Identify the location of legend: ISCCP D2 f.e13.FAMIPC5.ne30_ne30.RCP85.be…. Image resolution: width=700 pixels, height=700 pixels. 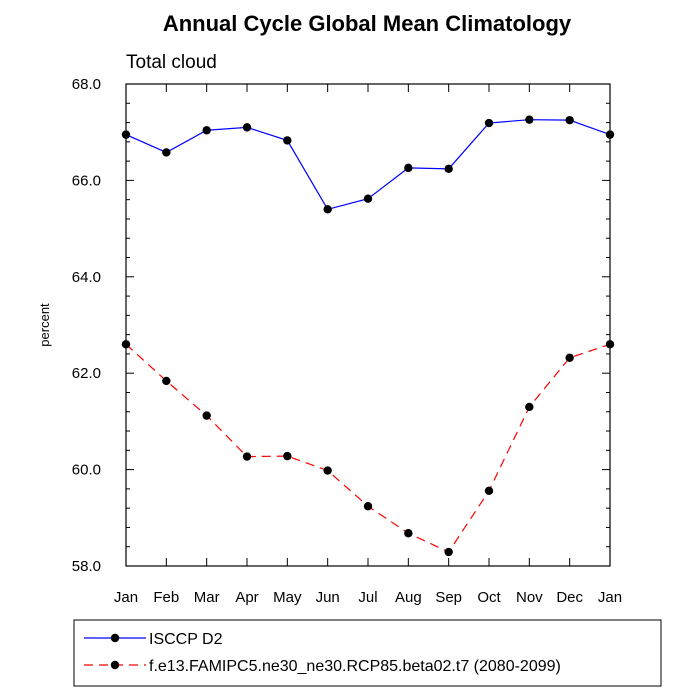
(367, 653).